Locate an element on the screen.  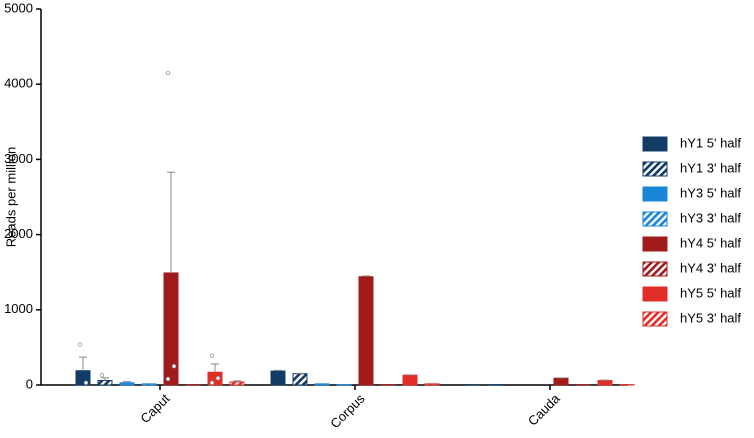
x-tick-label: Cauda is located at coordinates (544, 409).